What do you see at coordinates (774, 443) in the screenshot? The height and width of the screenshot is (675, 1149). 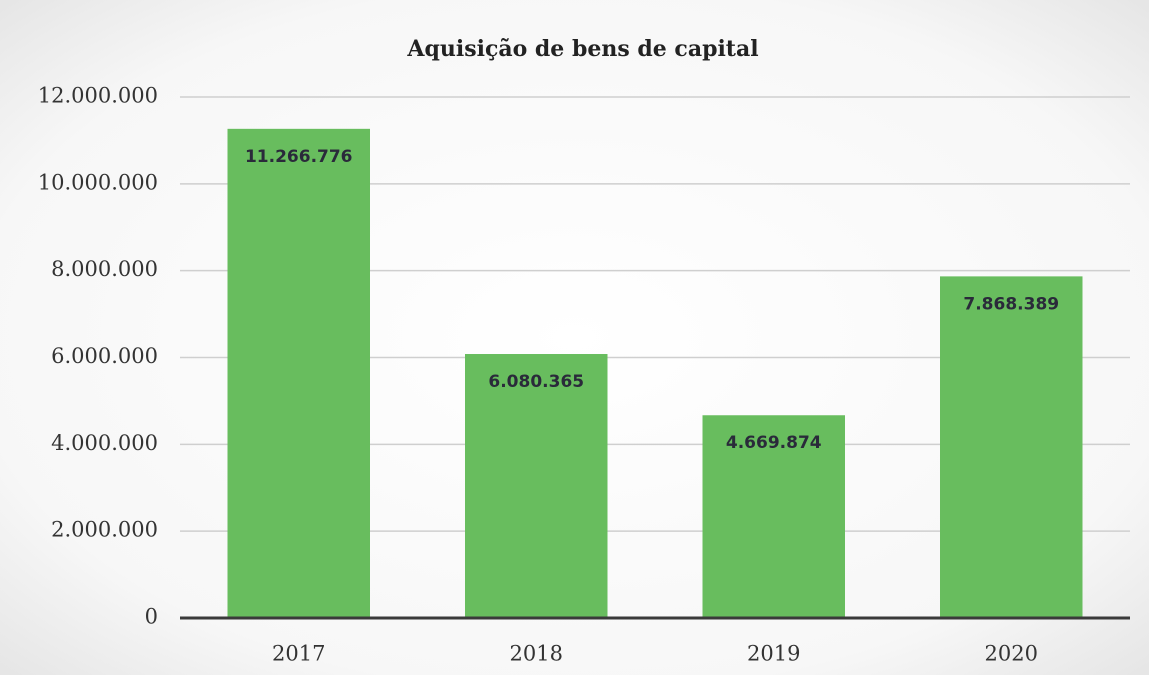 I see `data-label: 4.669.874` at bounding box center [774, 443].